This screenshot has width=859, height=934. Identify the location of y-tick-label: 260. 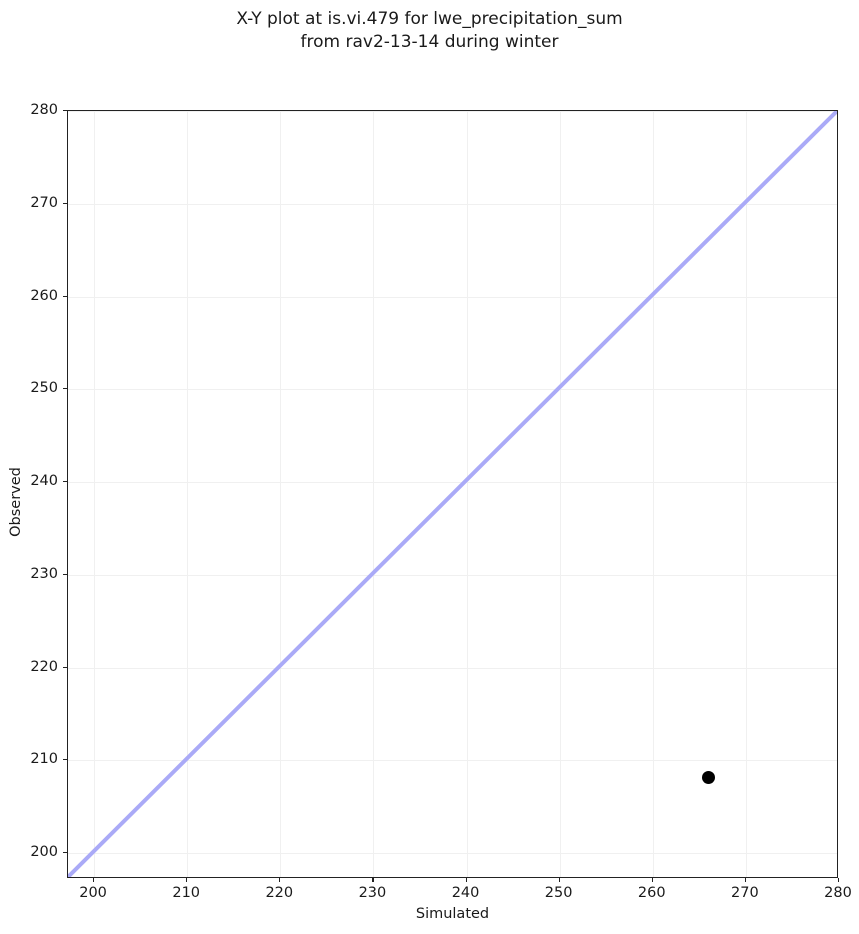
(44, 295).